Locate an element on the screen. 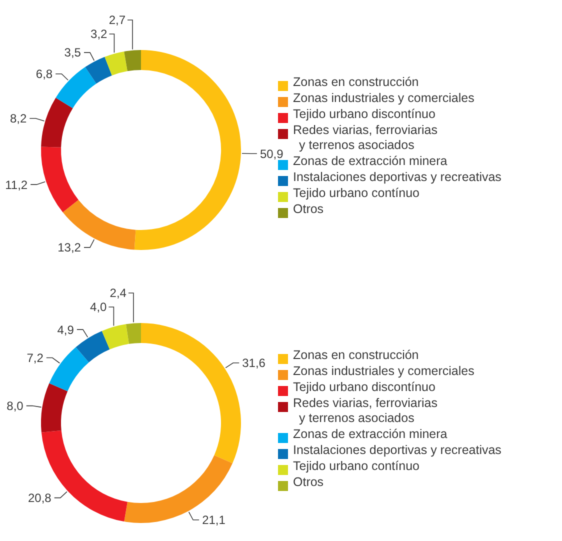 The width and height of the screenshot is (562, 541). data-label: 4,0 is located at coordinates (99, 307).